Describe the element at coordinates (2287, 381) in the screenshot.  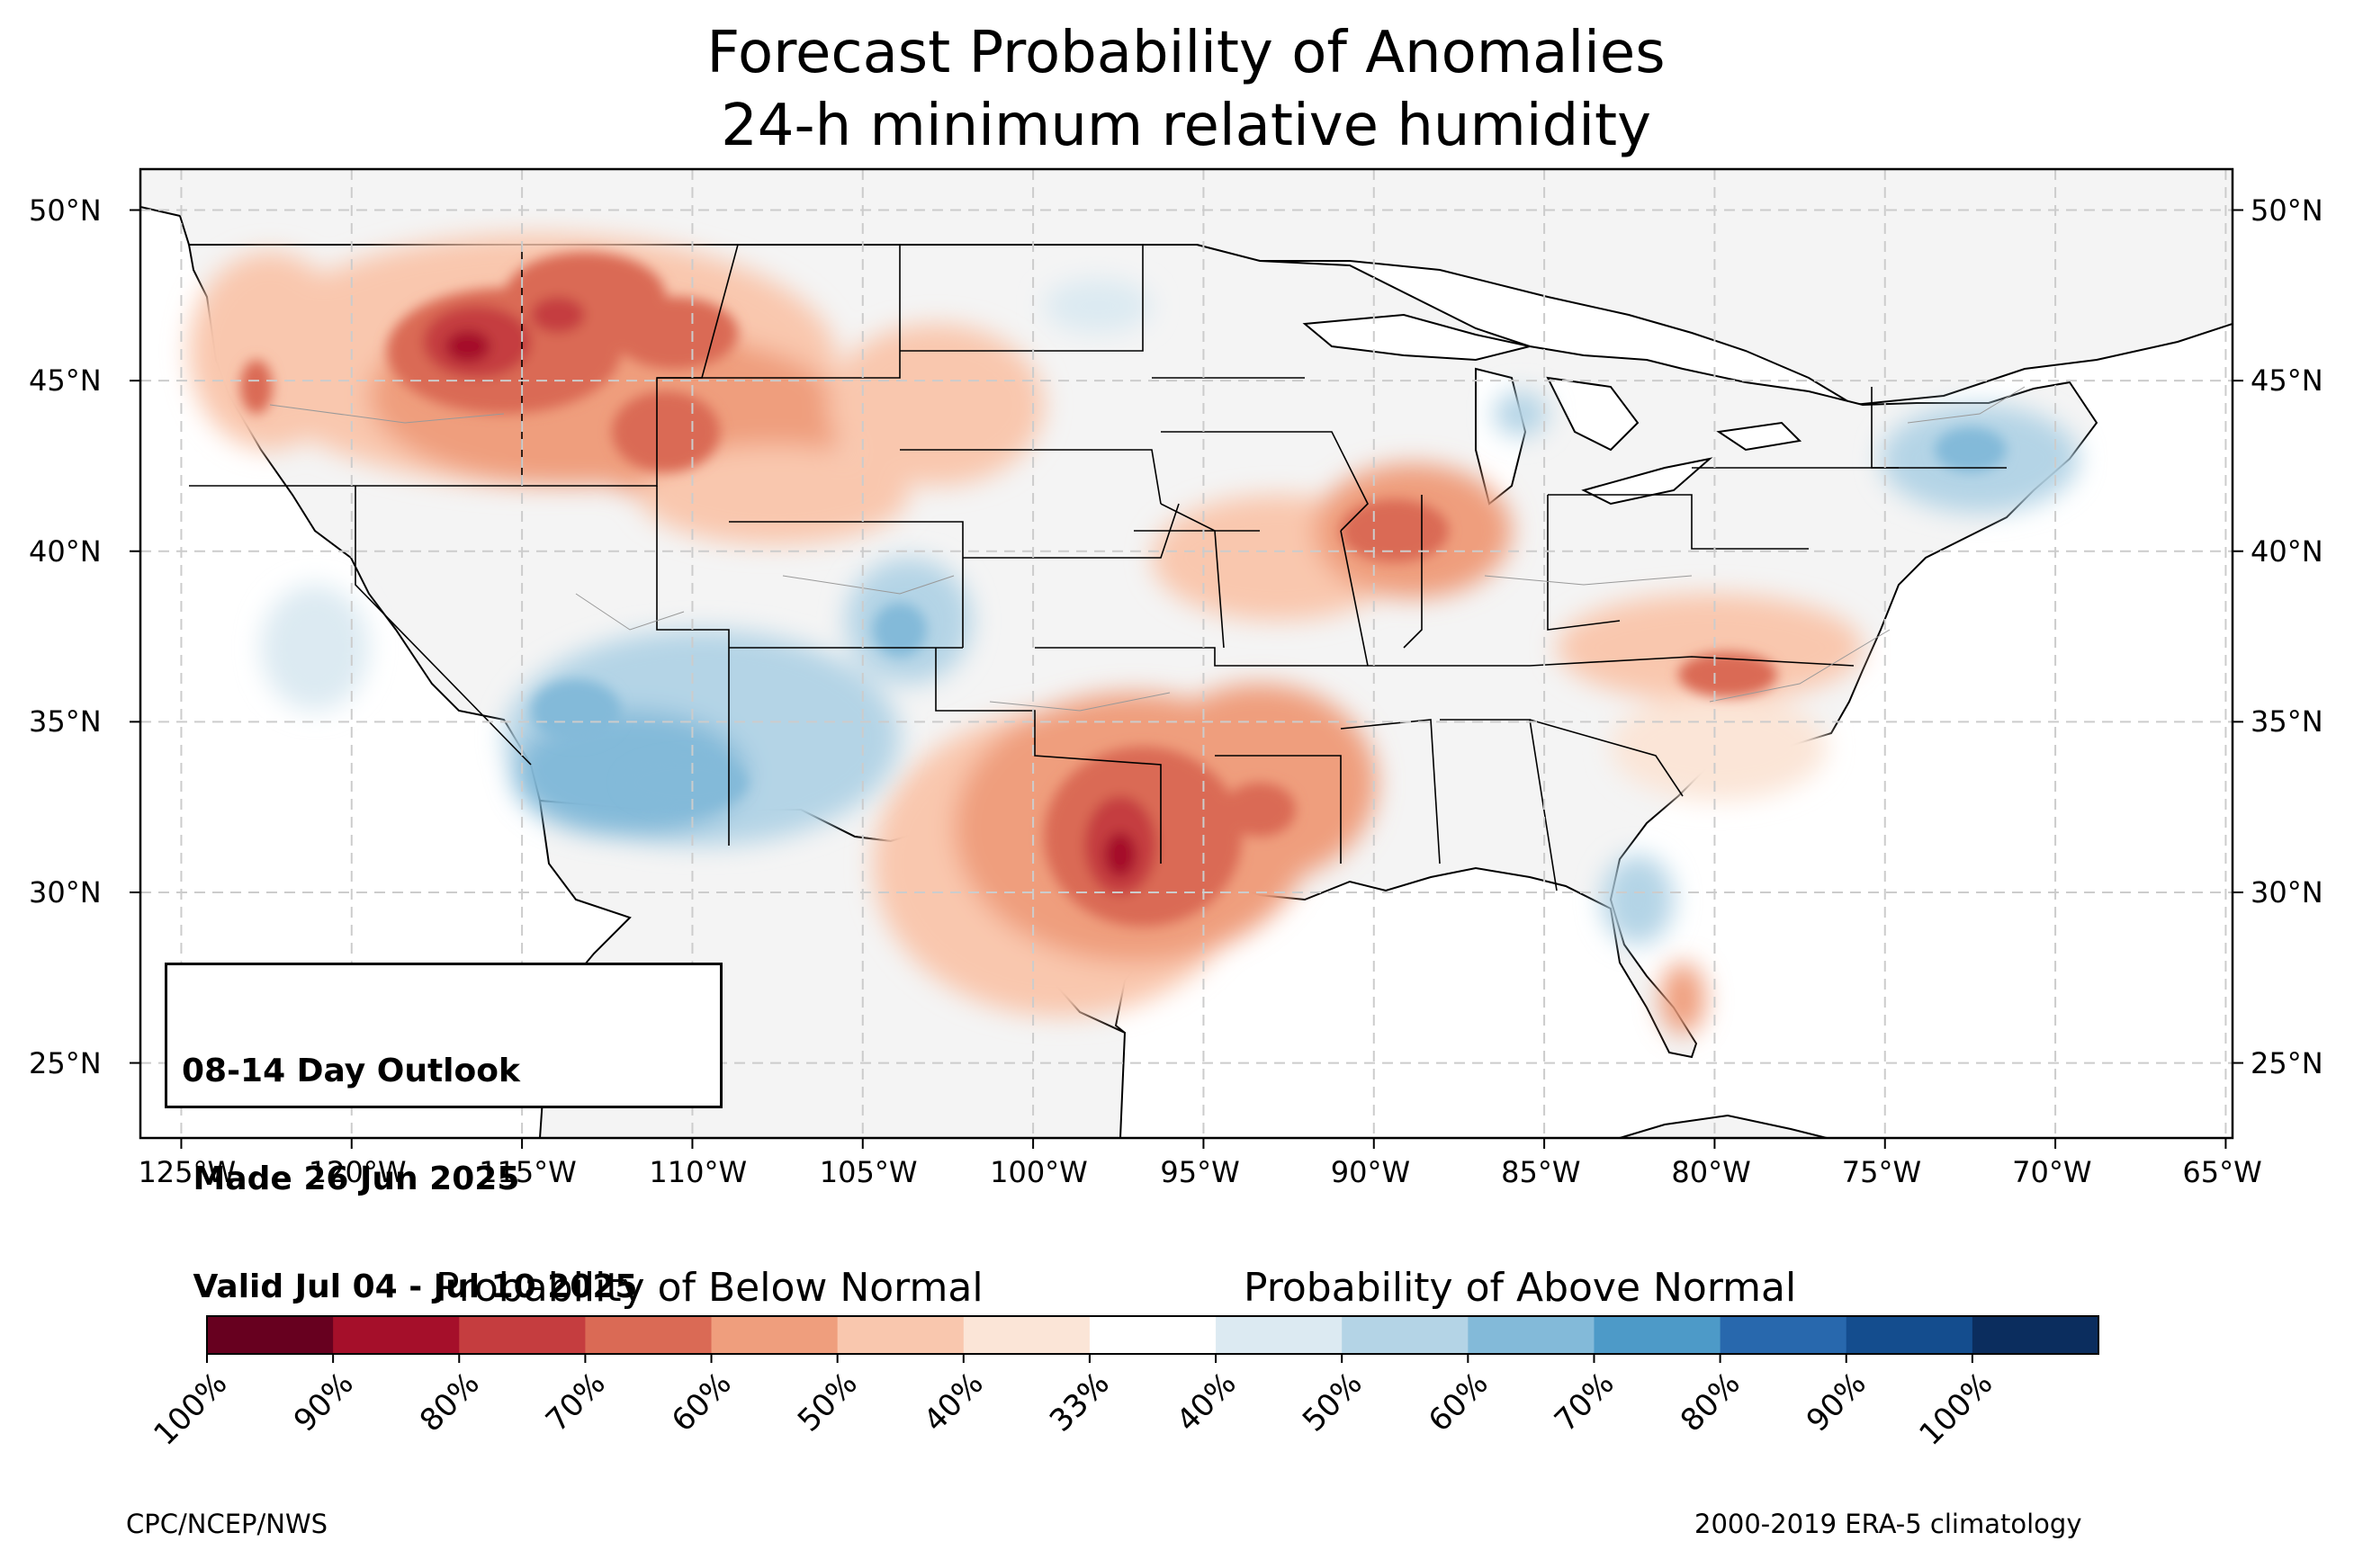
I see `lat-tick-label-right: 45°N` at that location.